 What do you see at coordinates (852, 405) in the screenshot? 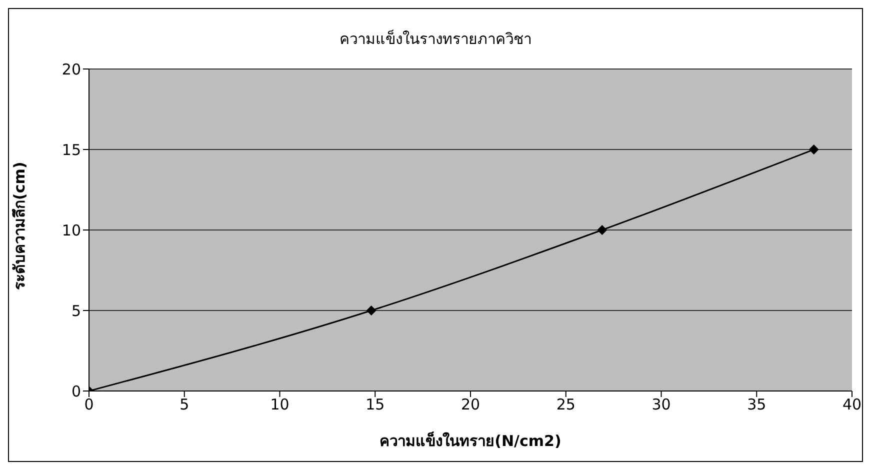
I see `x-tick-label: 40` at bounding box center [852, 405].